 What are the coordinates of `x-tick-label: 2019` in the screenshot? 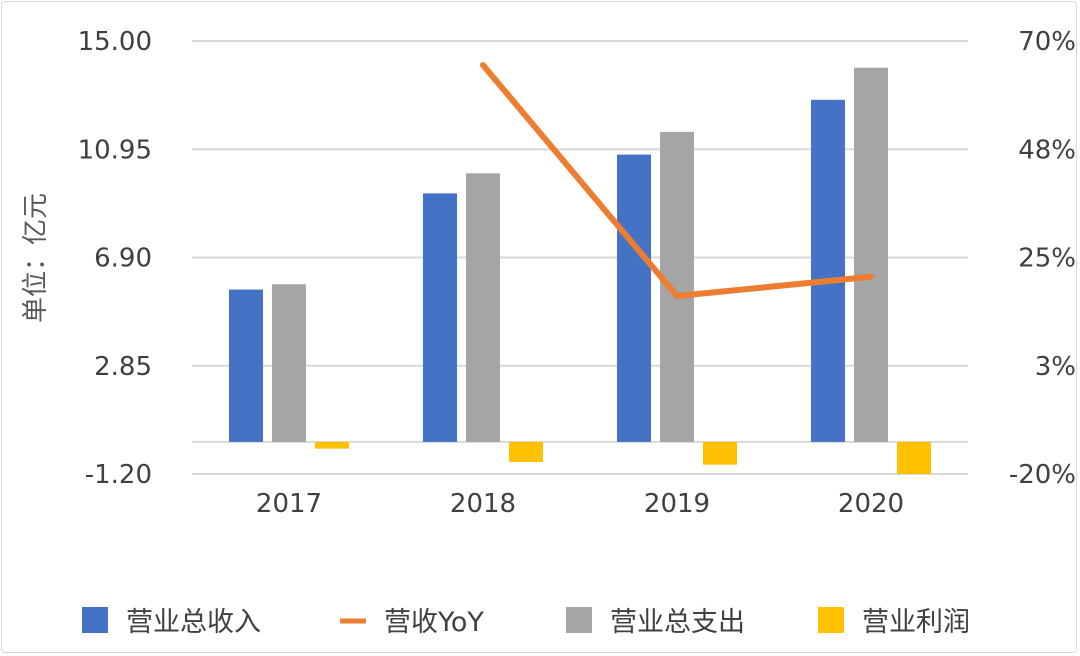 It's located at (677, 504).